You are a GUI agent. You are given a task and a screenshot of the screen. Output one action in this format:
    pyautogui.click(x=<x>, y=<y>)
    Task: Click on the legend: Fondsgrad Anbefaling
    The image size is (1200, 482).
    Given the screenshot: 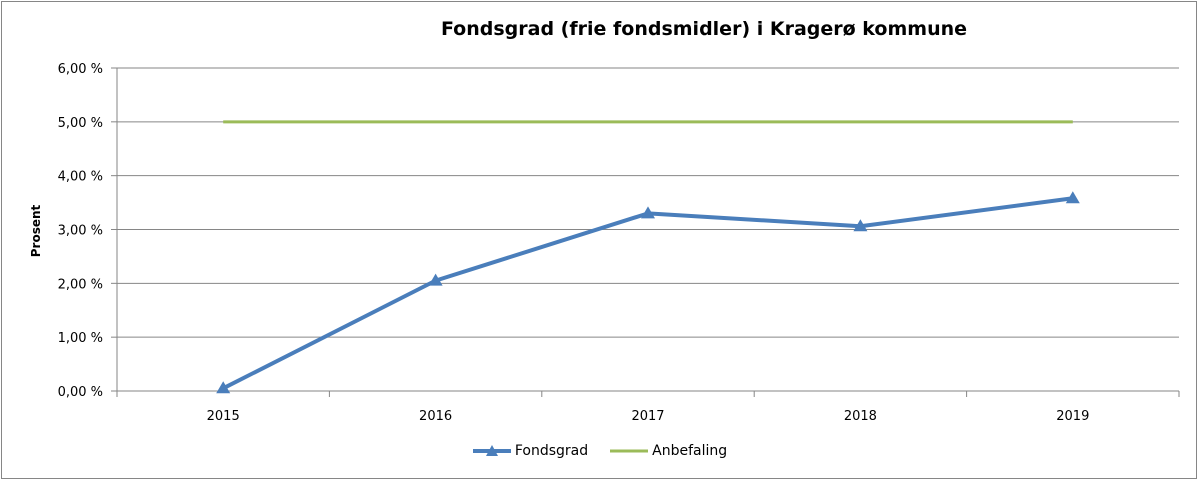 What is the action you would take?
    pyautogui.click(x=600, y=451)
    